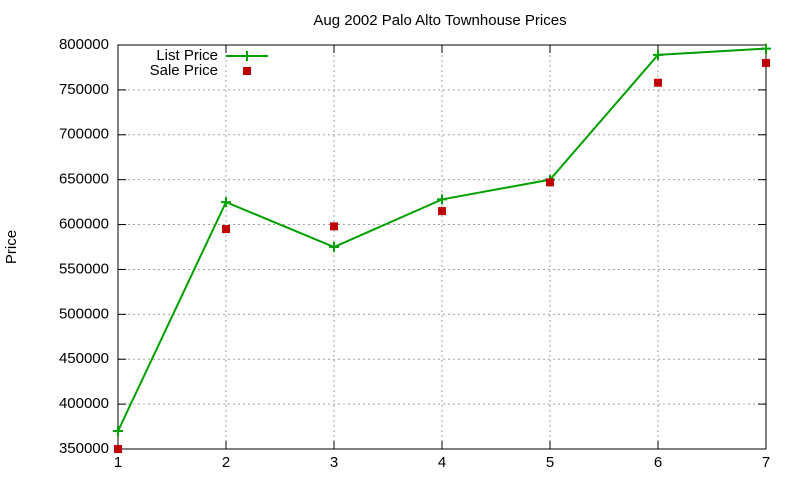  What do you see at coordinates (84, 448) in the screenshot?
I see `y-tick-label: 350000` at bounding box center [84, 448].